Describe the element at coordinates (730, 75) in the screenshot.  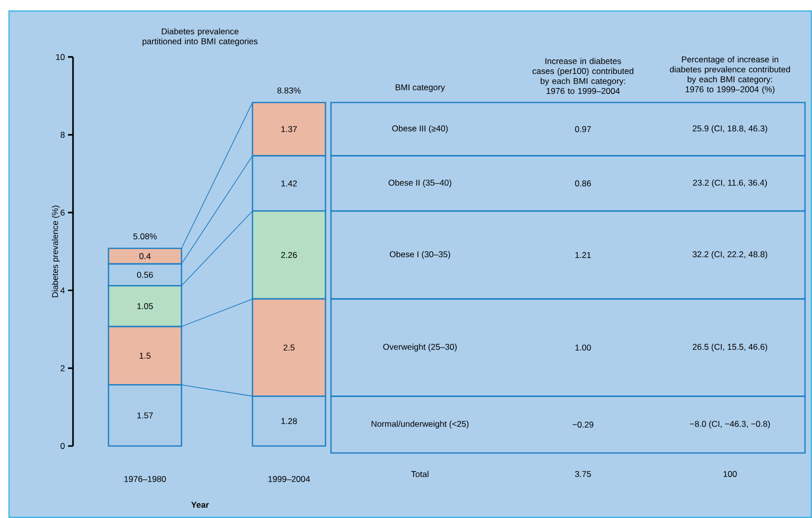
I see `text: Percentage of increase in diabetes prevalence contributed by each BMI category: 1976 to 1999–2004 (%)` at that location.